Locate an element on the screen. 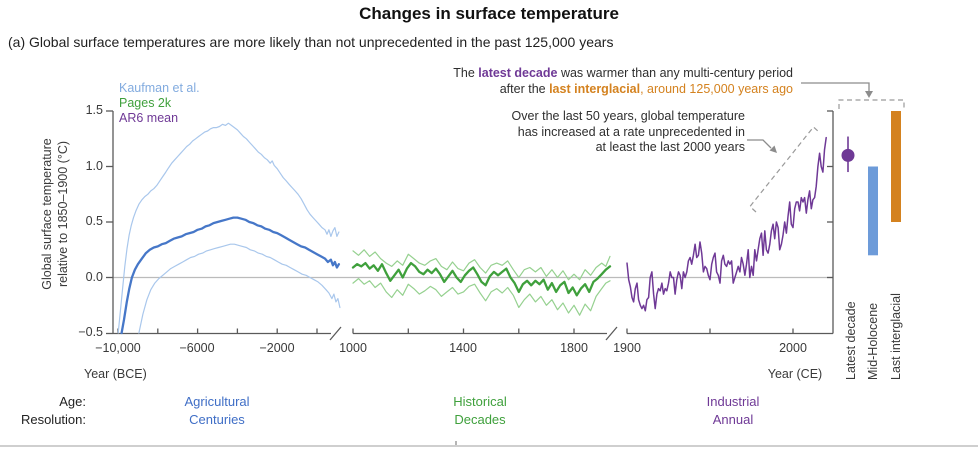 This screenshot has height=449, width=978. pages2k-mean is located at coordinates (481, 279).